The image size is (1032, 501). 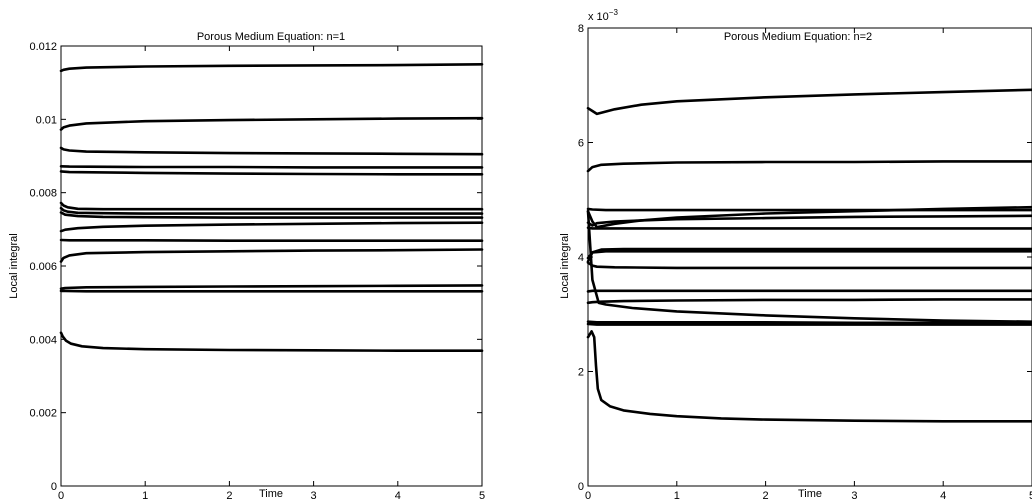 What do you see at coordinates (43, 414) in the screenshot?
I see `y-tick-label: 0.002` at bounding box center [43, 414].